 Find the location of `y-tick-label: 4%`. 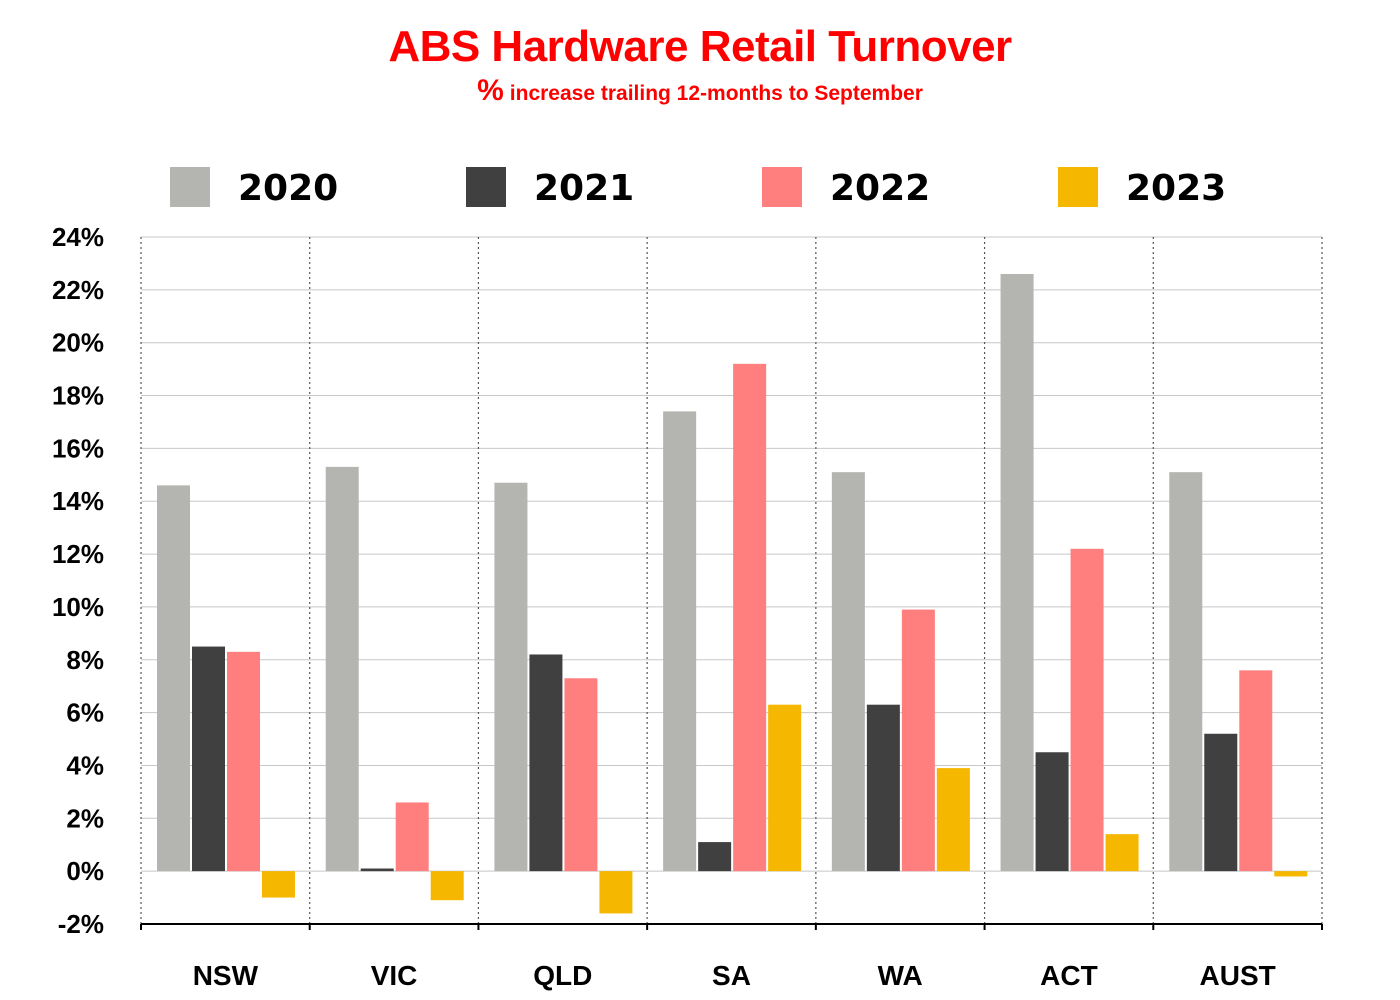

y-tick-label: 4% is located at coordinates (85, 765).